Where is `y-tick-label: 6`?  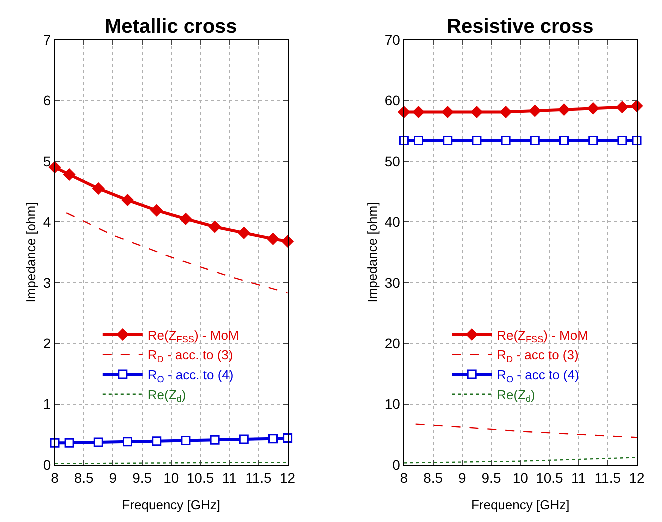 y-tick-label: 6 is located at coordinates (47, 100).